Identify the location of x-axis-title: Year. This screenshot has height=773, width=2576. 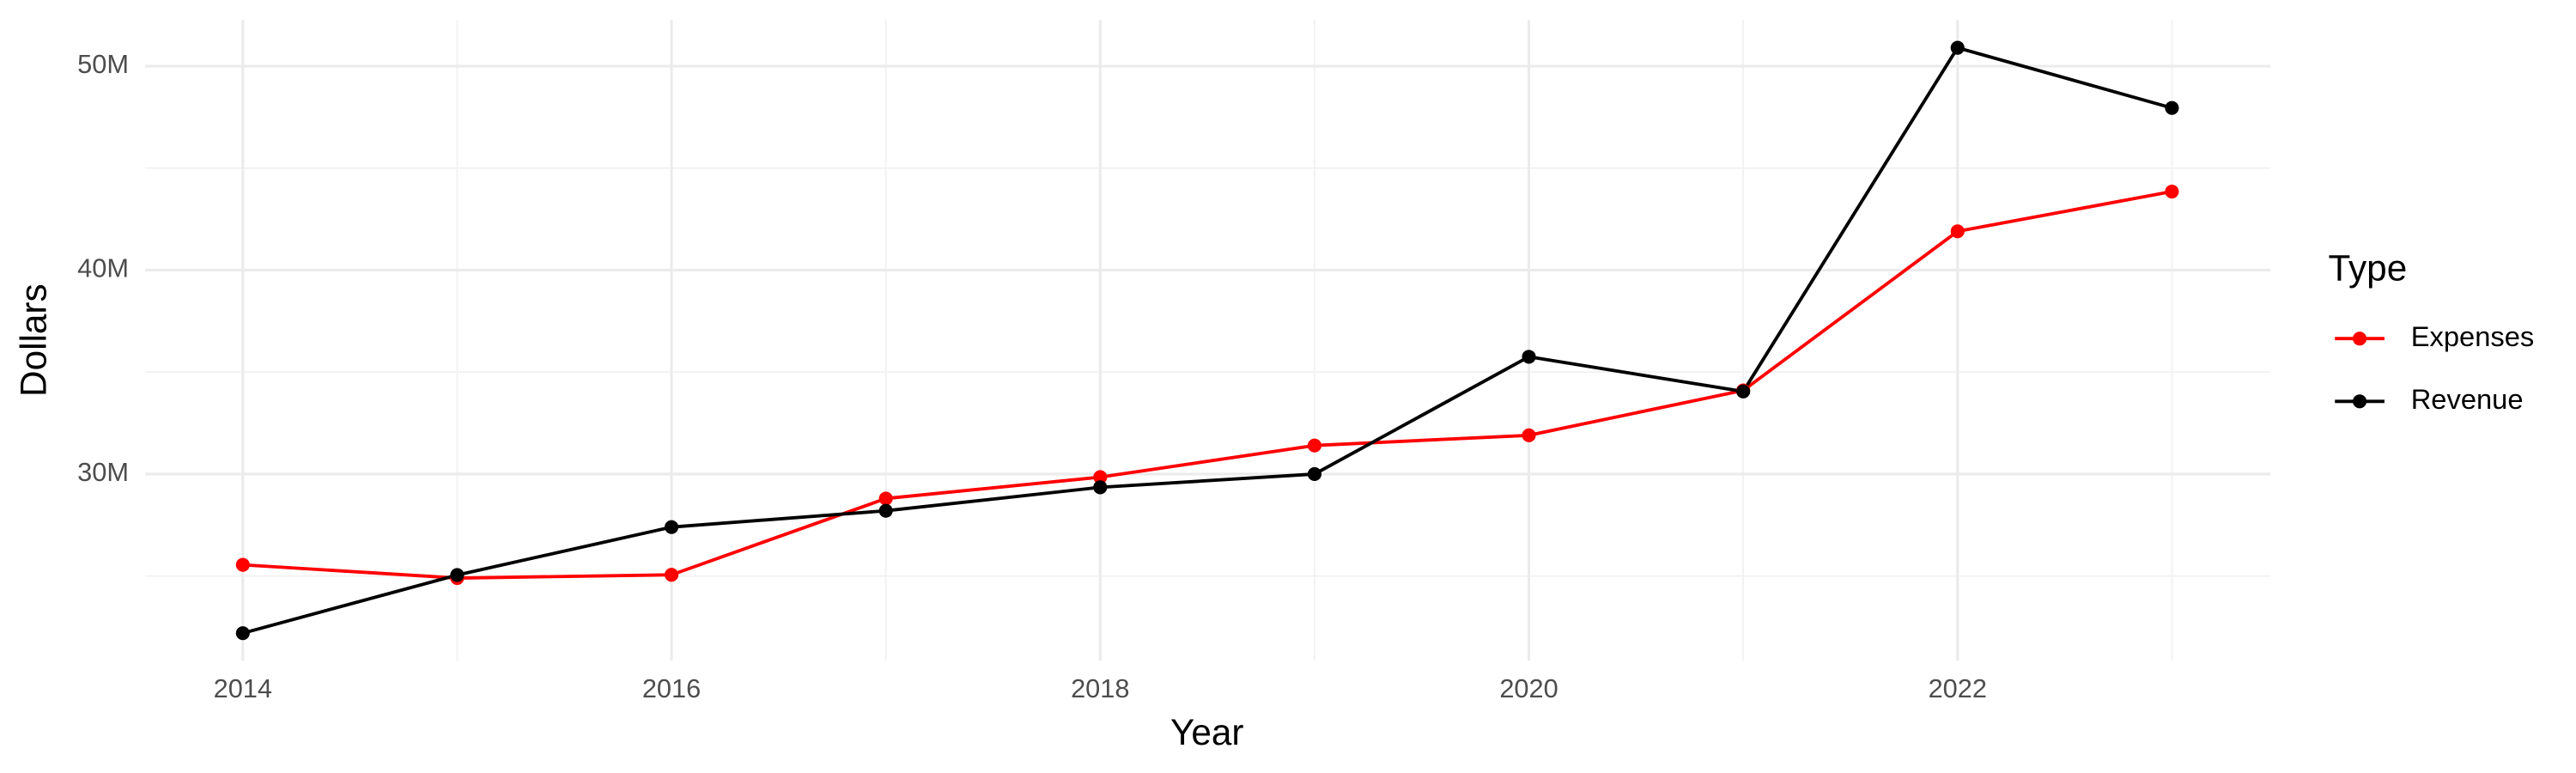
(1206, 732).